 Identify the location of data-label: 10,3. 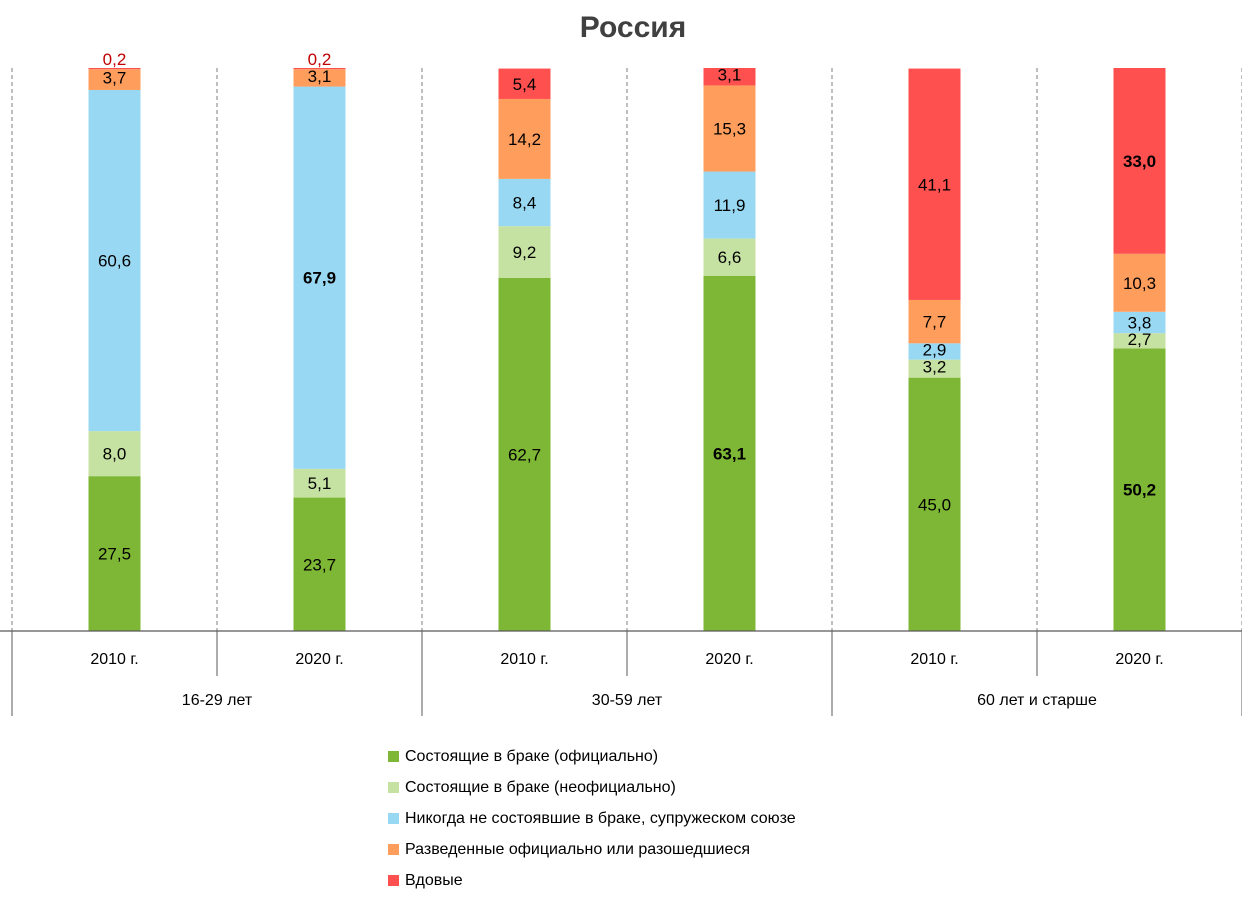
(1139, 283).